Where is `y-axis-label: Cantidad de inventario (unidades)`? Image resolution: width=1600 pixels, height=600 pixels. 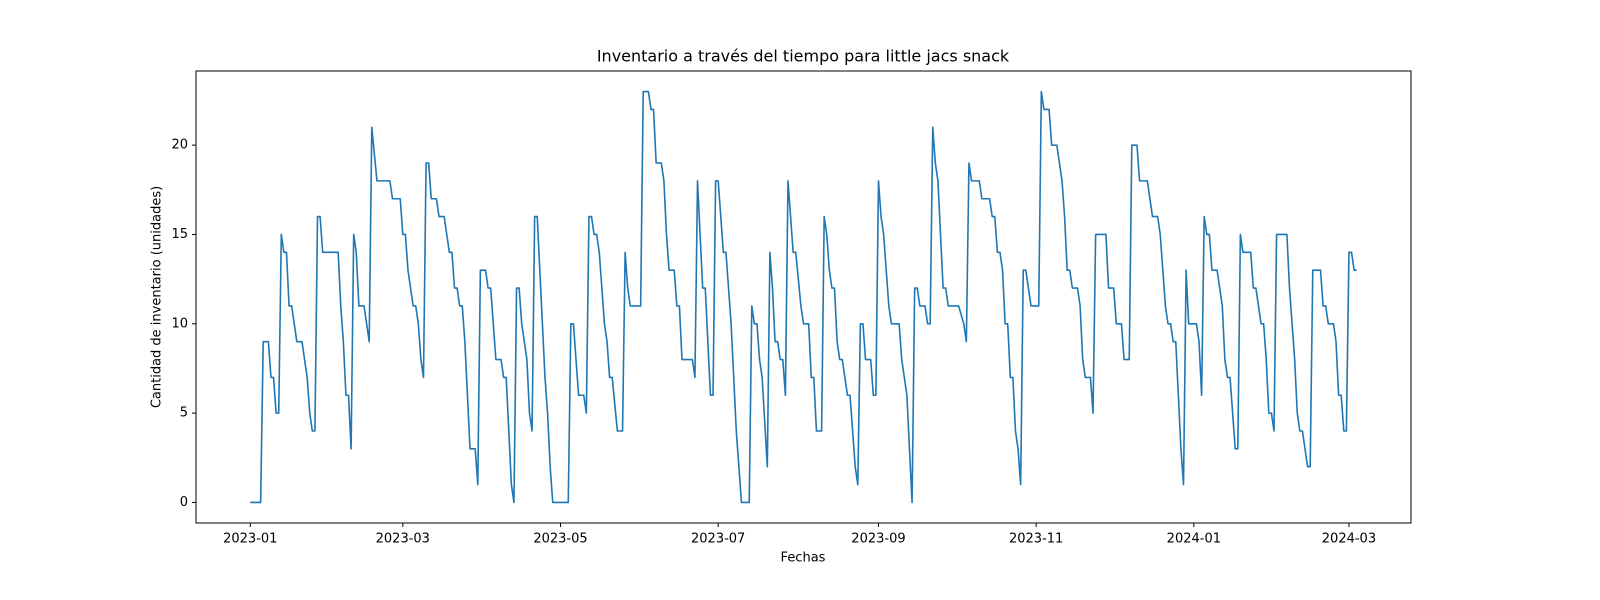 y-axis-label: Cantidad de inventario (unidades) is located at coordinates (157, 297).